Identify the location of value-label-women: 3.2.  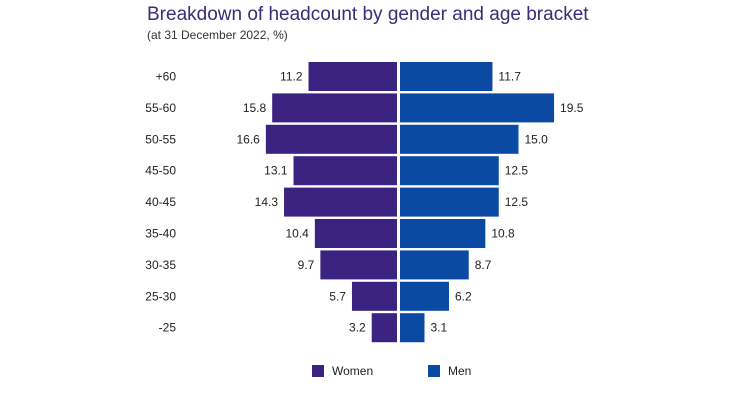
(357, 328).